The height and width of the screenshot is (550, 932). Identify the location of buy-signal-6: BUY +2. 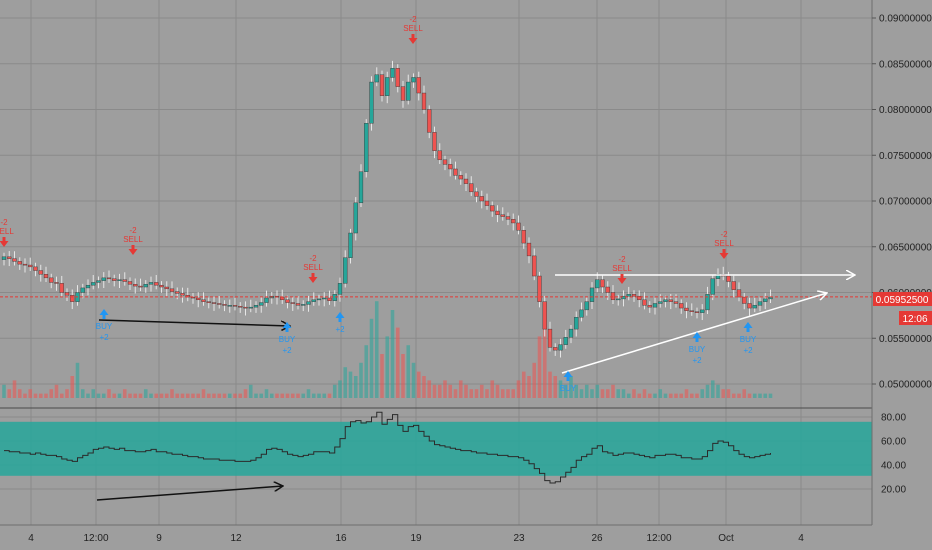
(104, 325).